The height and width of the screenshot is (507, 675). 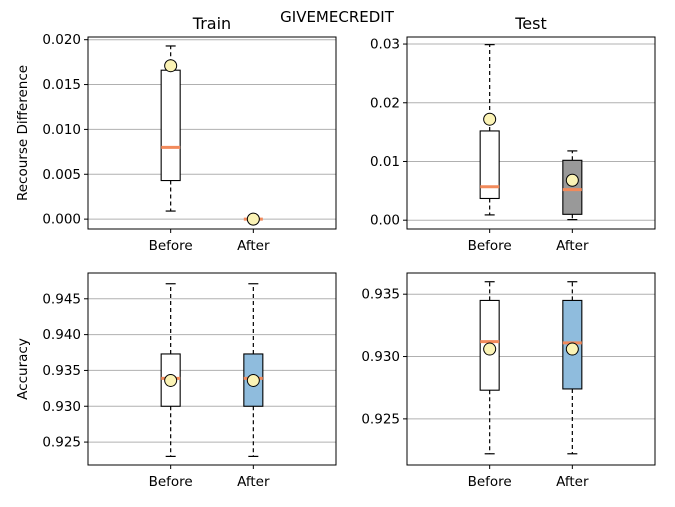 I want to click on y-tick-label: 0.01, so click(x=385, y=162).